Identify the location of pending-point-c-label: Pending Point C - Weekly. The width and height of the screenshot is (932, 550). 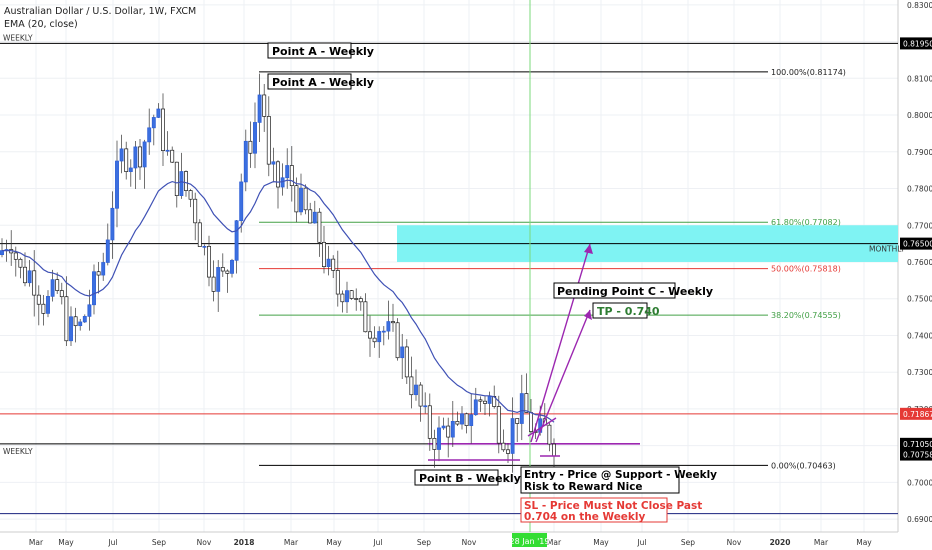
(633, 290).